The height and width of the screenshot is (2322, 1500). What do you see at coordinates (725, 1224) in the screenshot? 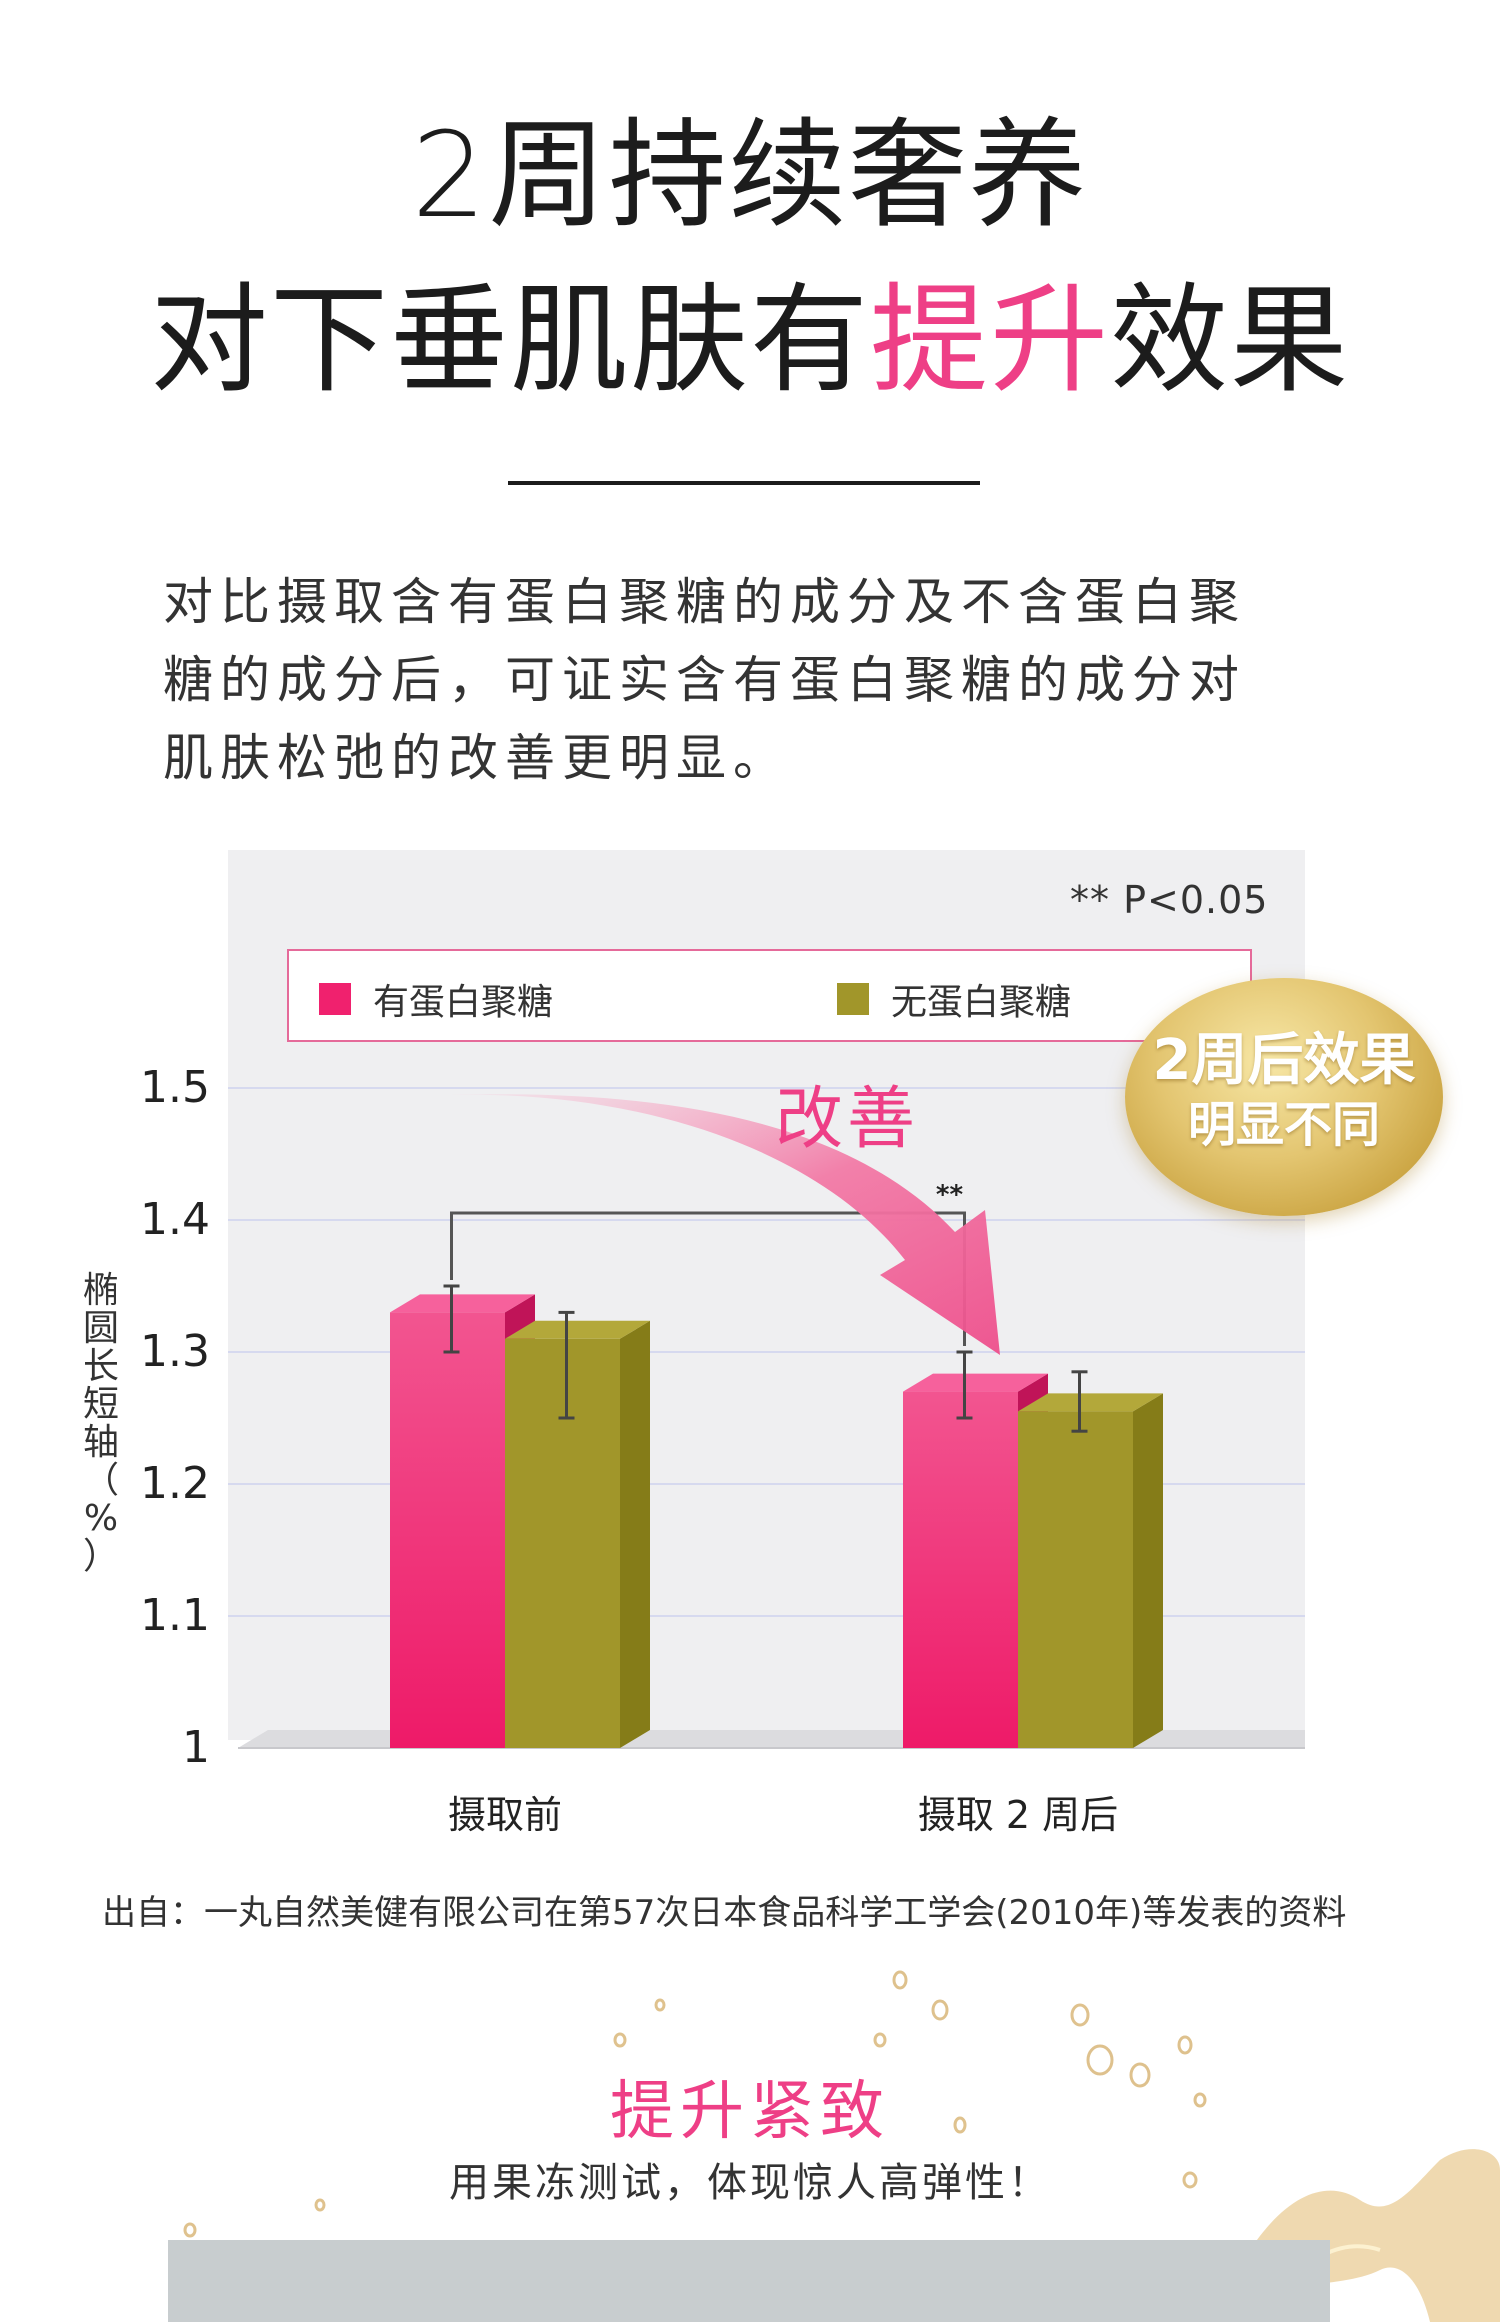
I see `improvement-arrow` at bounding box center [725, 1224].